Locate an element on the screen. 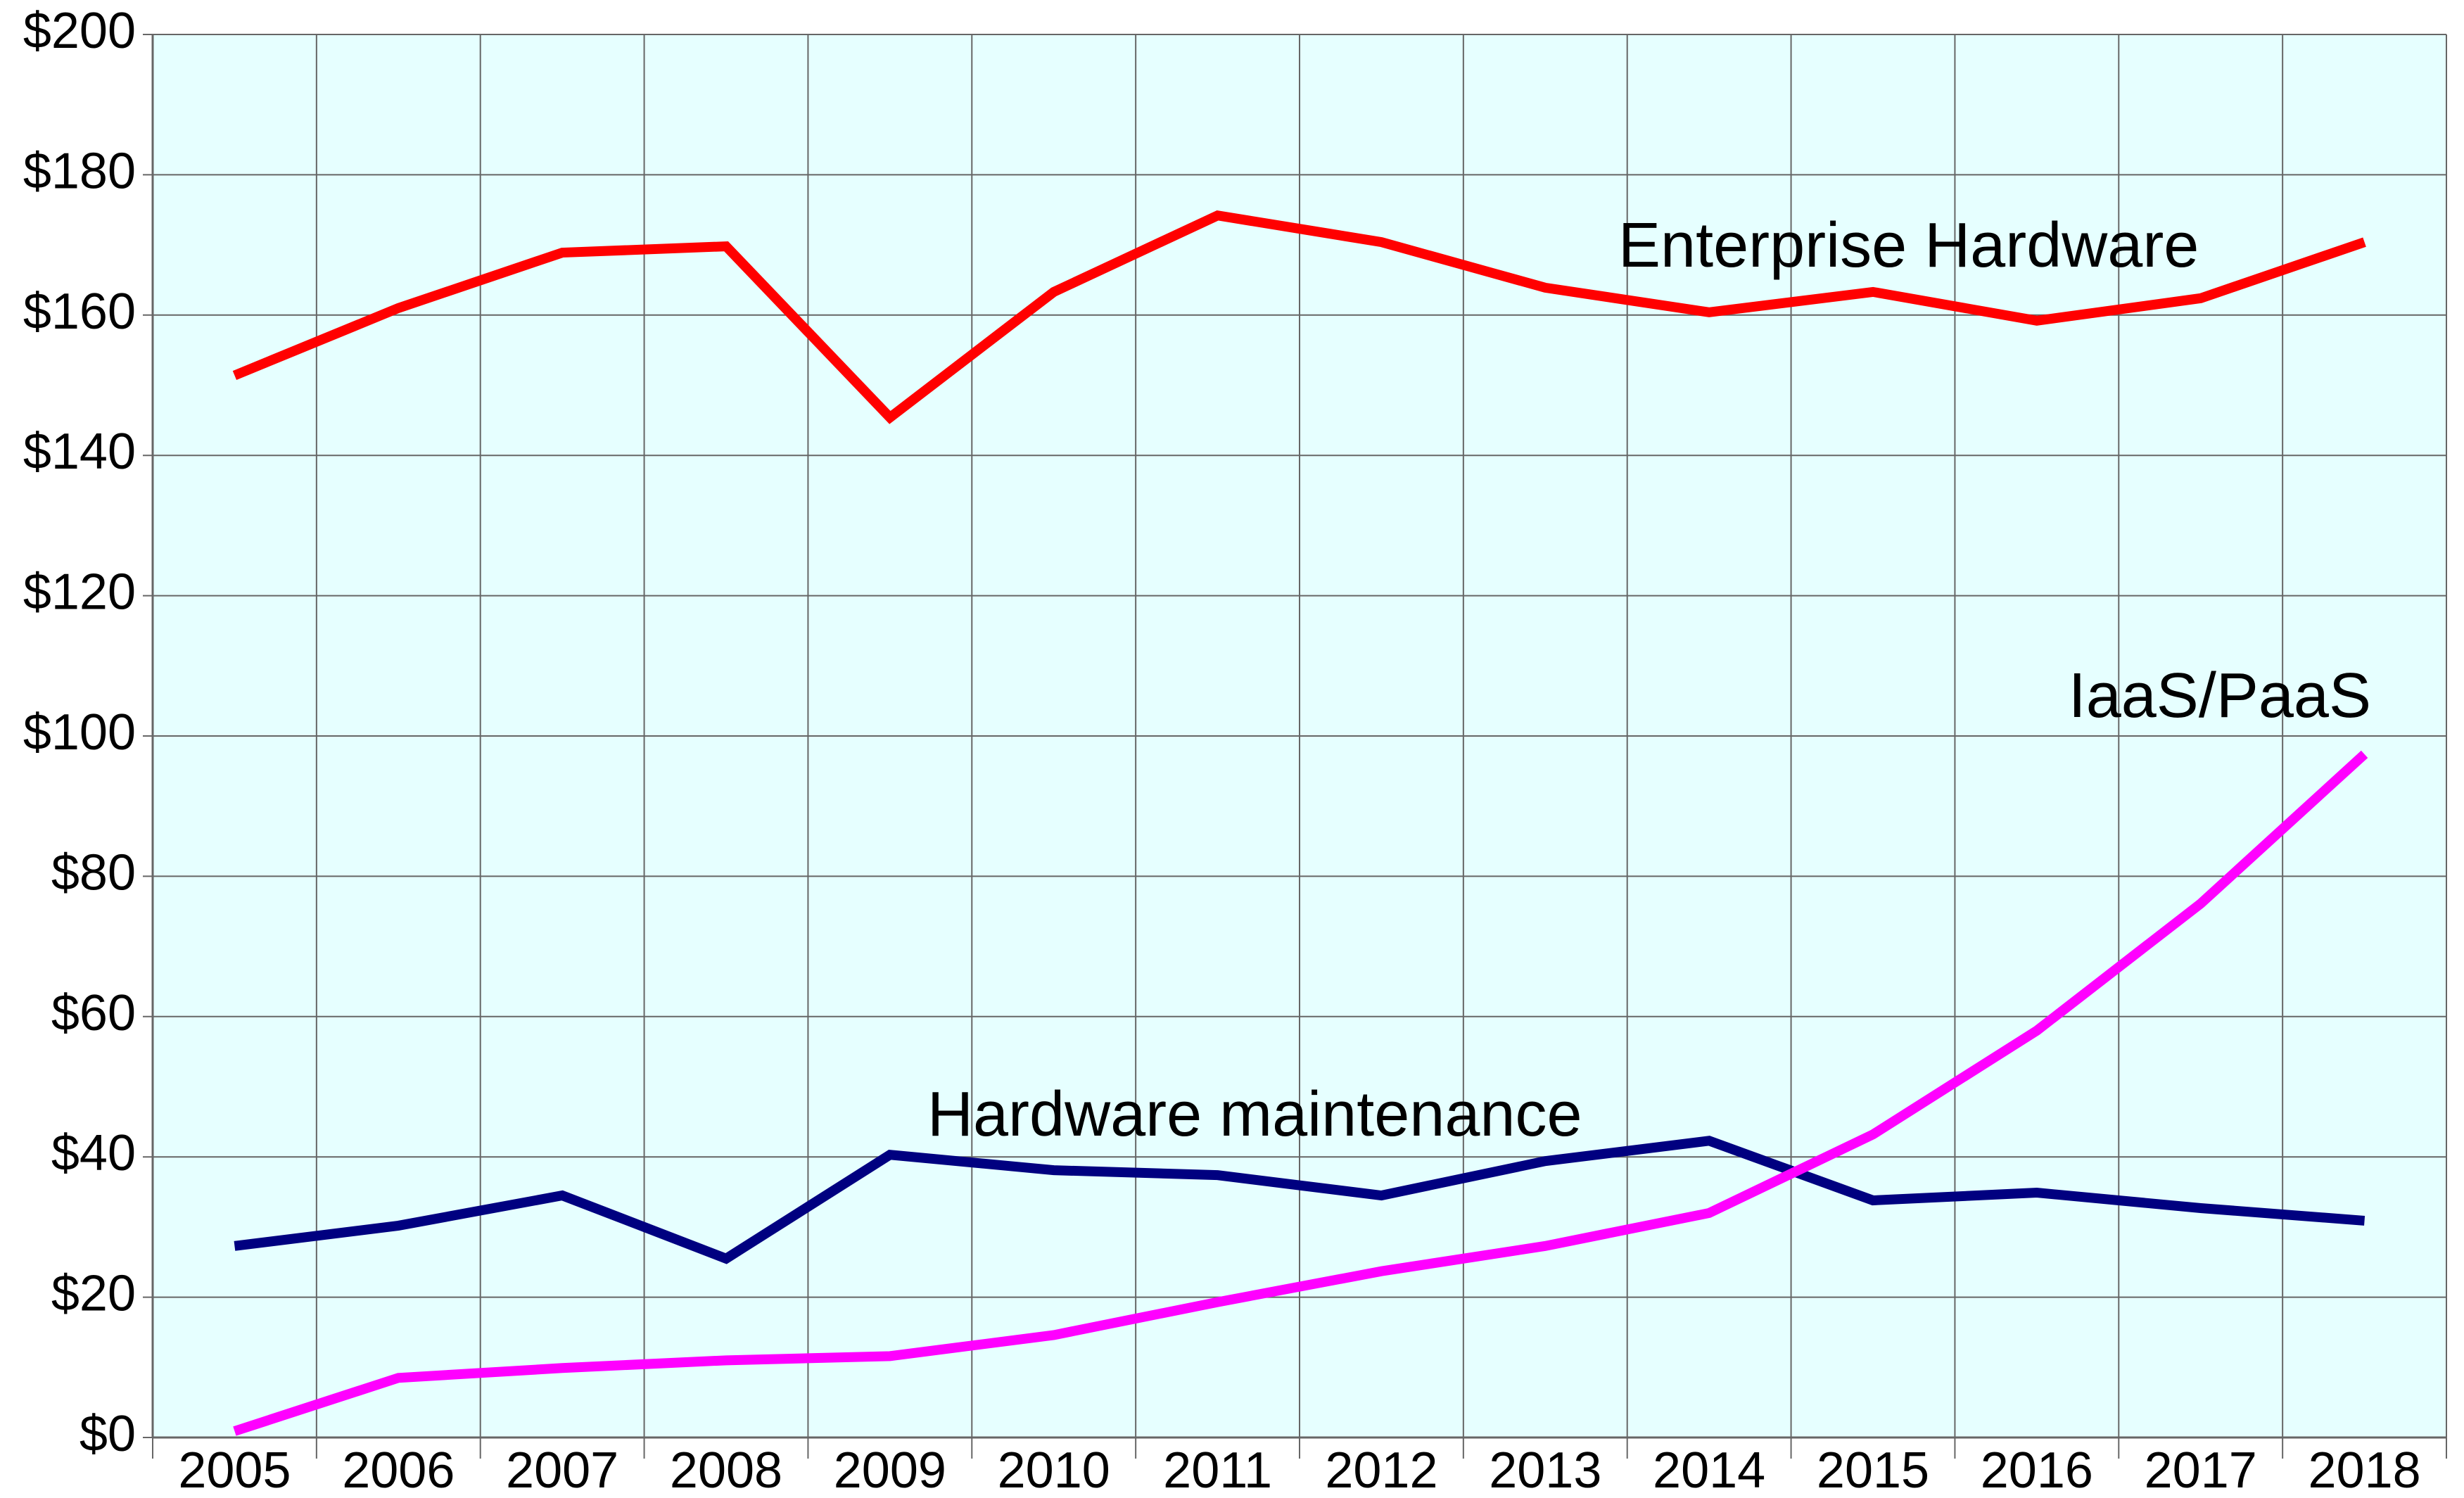 The image size is (2464, 1498). x-tick-label: 2008 is located at coordinates (726, 1470).